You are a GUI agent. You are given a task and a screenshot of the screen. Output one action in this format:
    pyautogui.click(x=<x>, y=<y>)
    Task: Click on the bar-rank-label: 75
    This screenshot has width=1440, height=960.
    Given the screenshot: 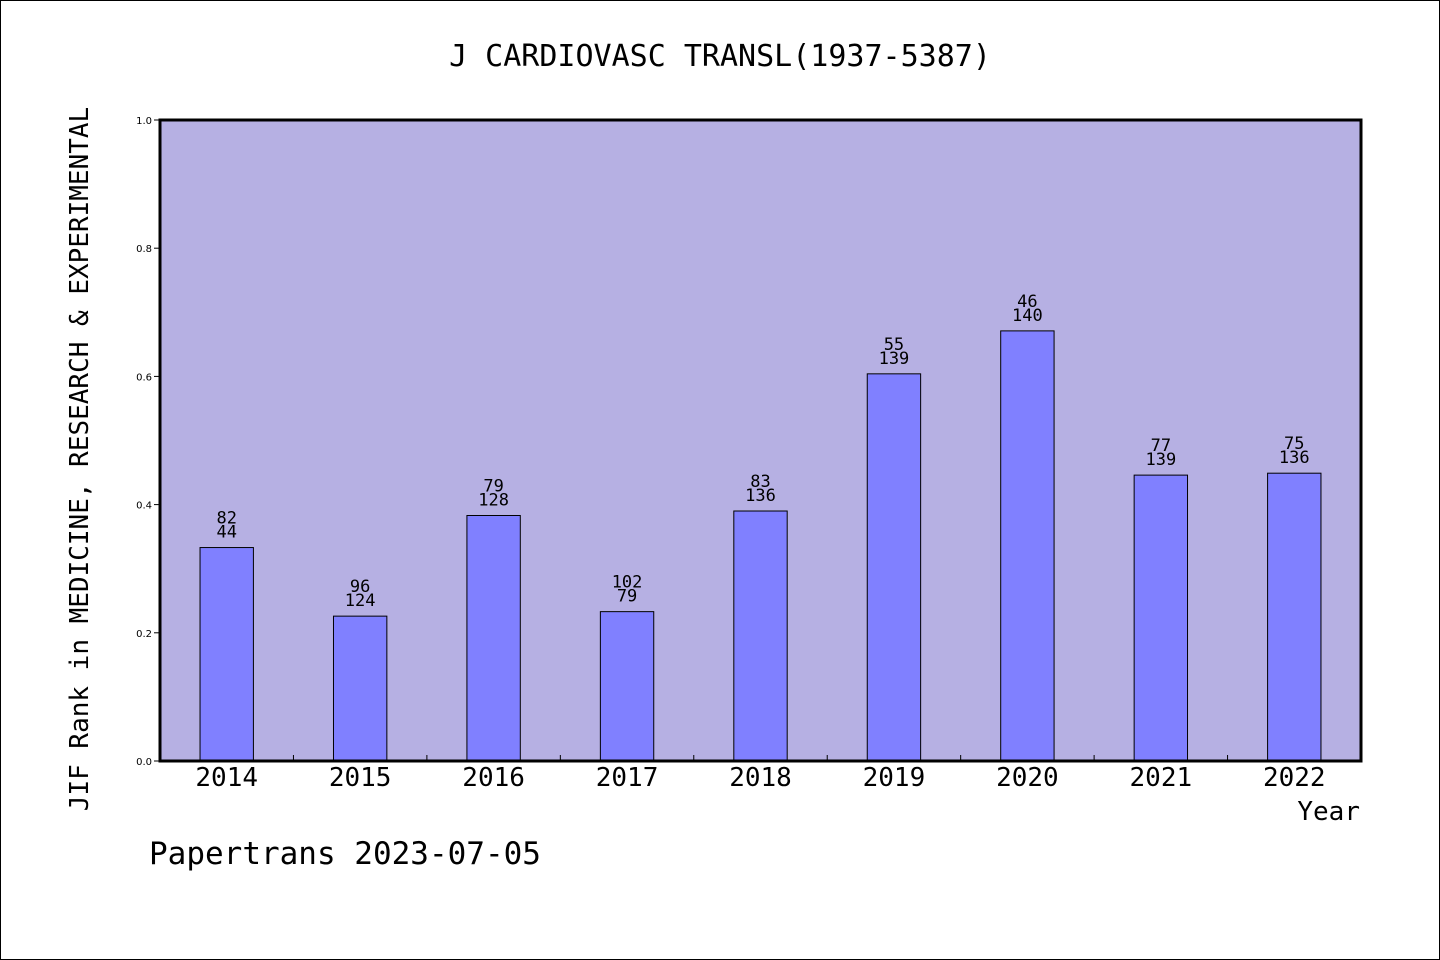 What is the action you would take?
    pyautogui.click(x=1294, y=444)
    